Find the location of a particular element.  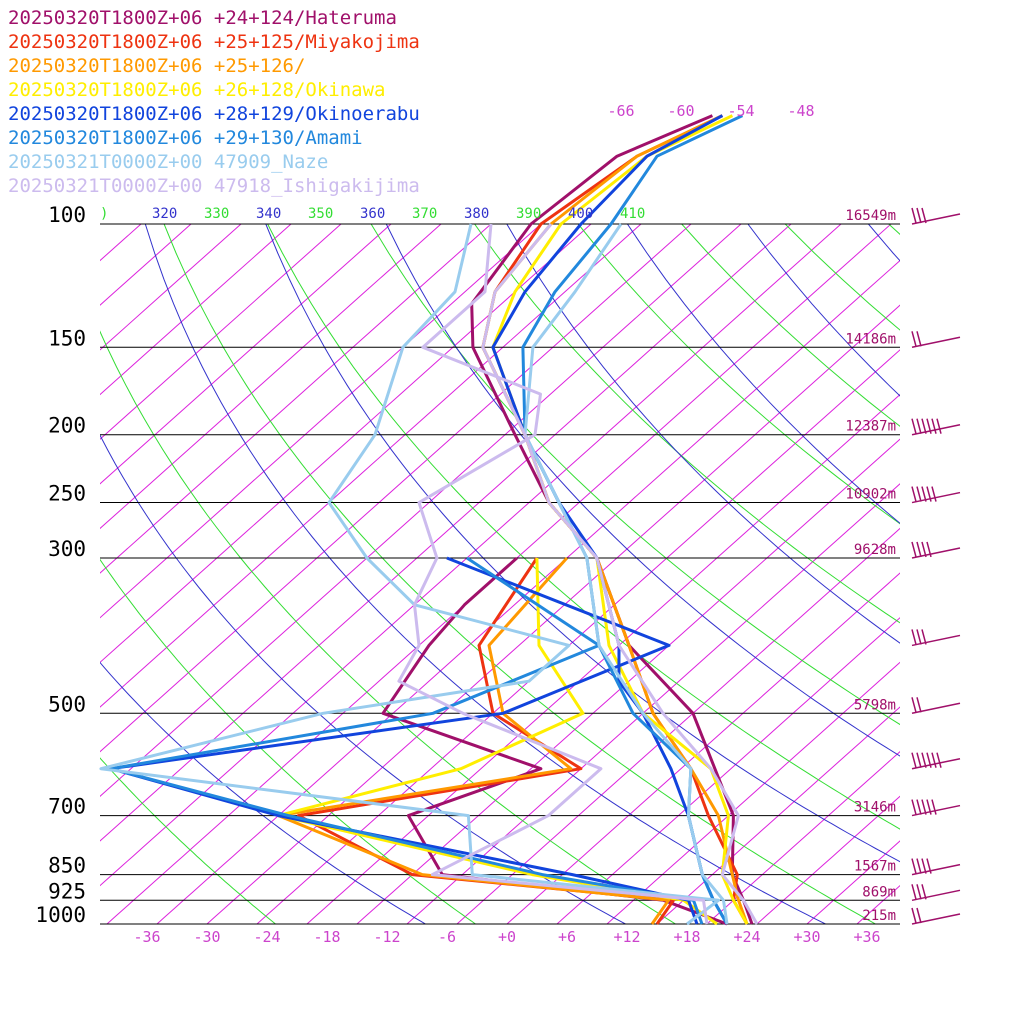

theta-label: 370 is located at coordinates (424, 214).